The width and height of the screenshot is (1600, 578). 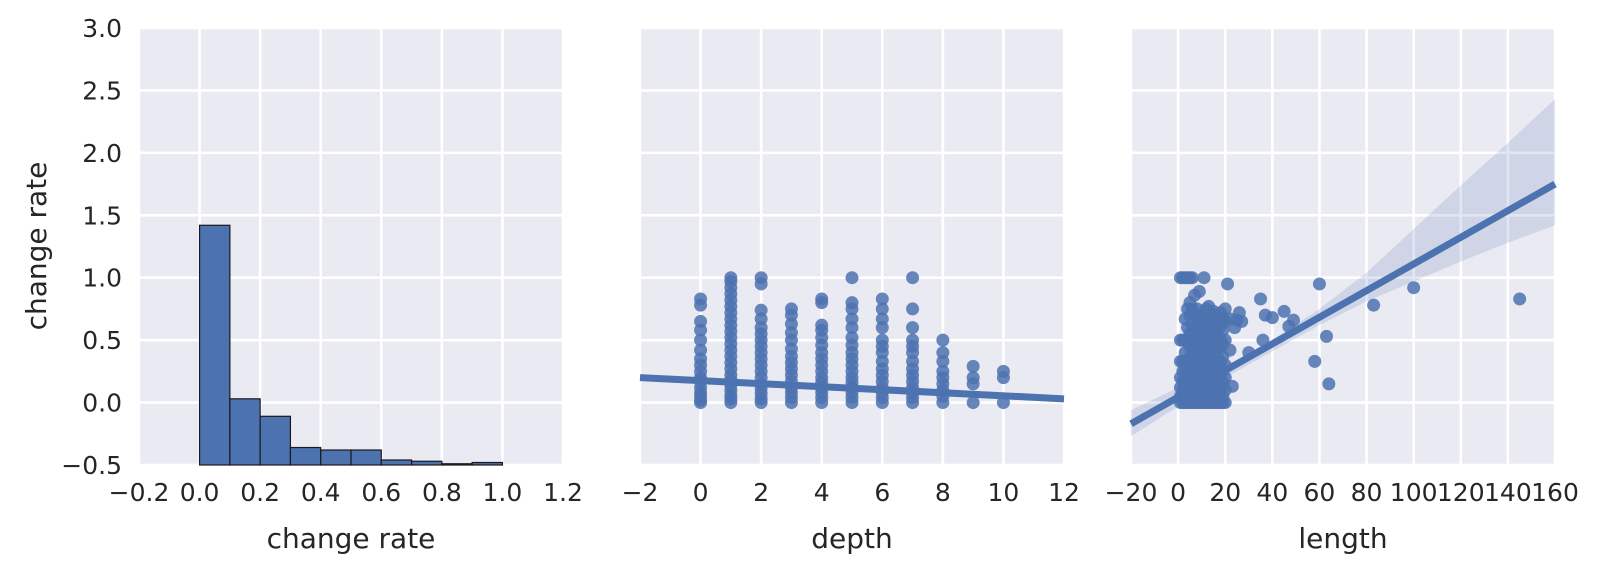 What do you see at coordinates (200, 492) in the screenshot?
I see `x-tick-label: 0.0` at bounding box center [200, 492].